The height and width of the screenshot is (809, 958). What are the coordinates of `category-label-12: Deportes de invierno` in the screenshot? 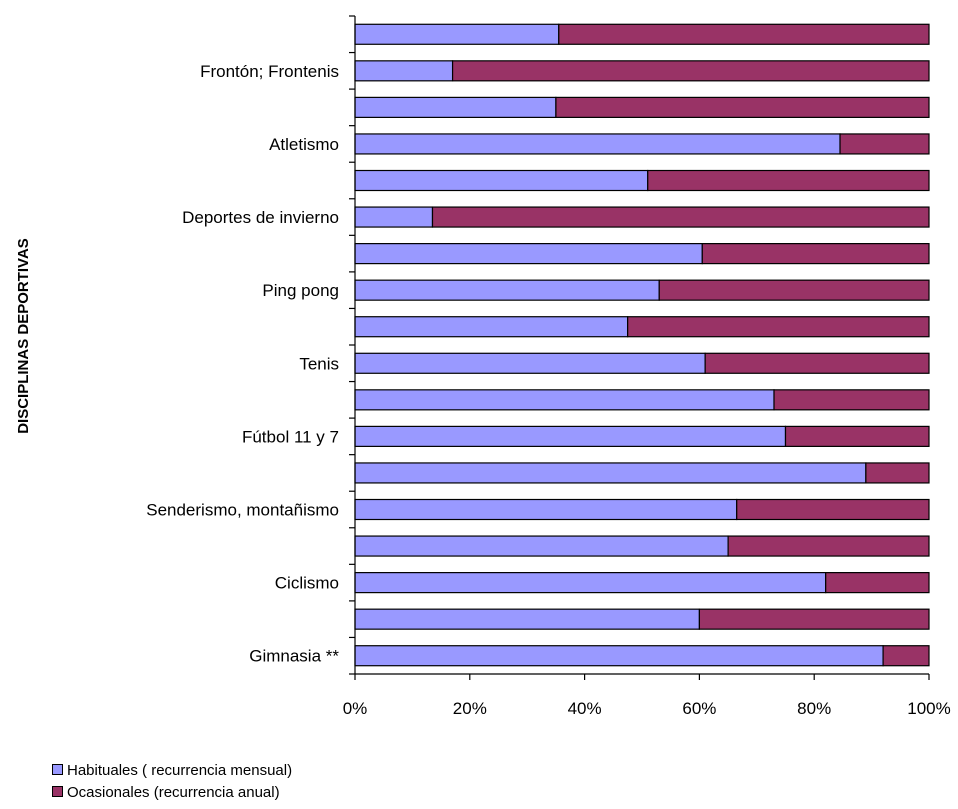 It's located at (260, 217).